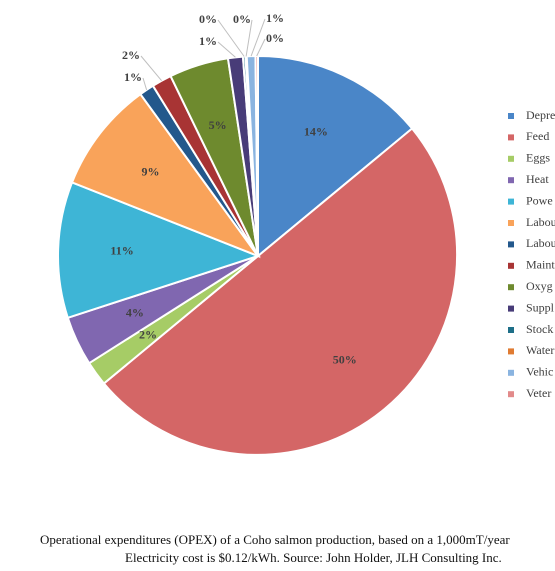 The width and height of the screenshot is (555, 571). I want to click on legend-label-9: Oxyg, so click(539, 286).